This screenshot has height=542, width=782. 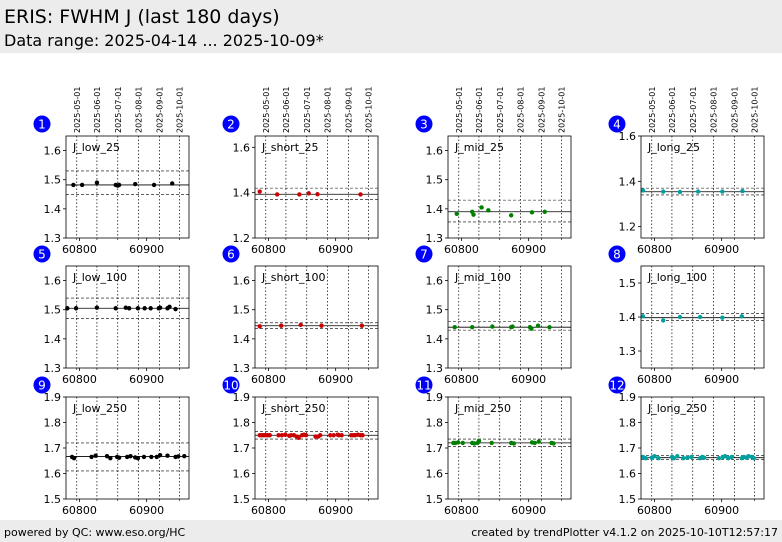 What do you see at coordinates (99, 277) in the screenshot?
I see `panel-label: J_low_100` at bounding box center [99, 277].